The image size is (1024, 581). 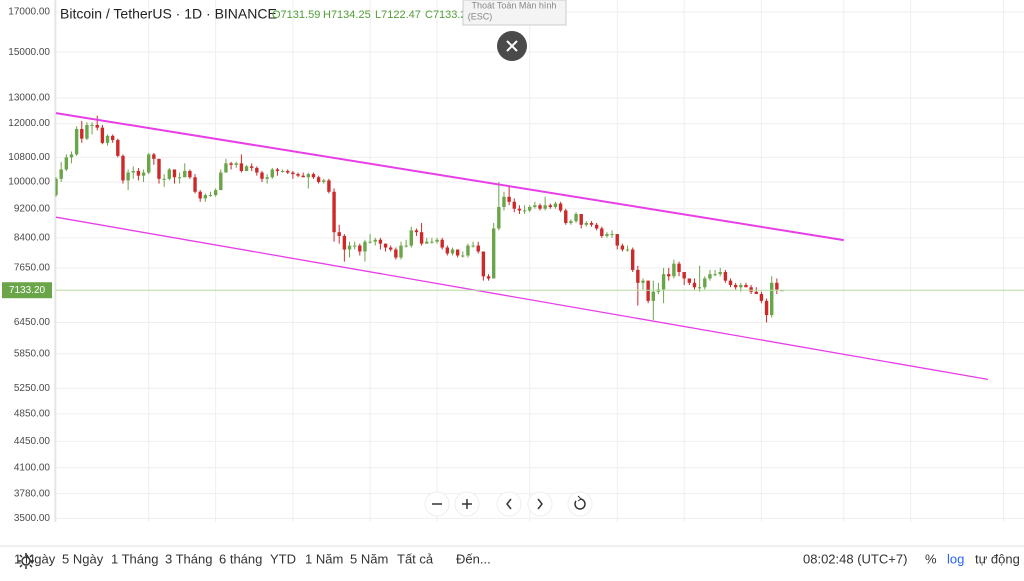 I want to click on reset-button, so click(x=580, y=504).